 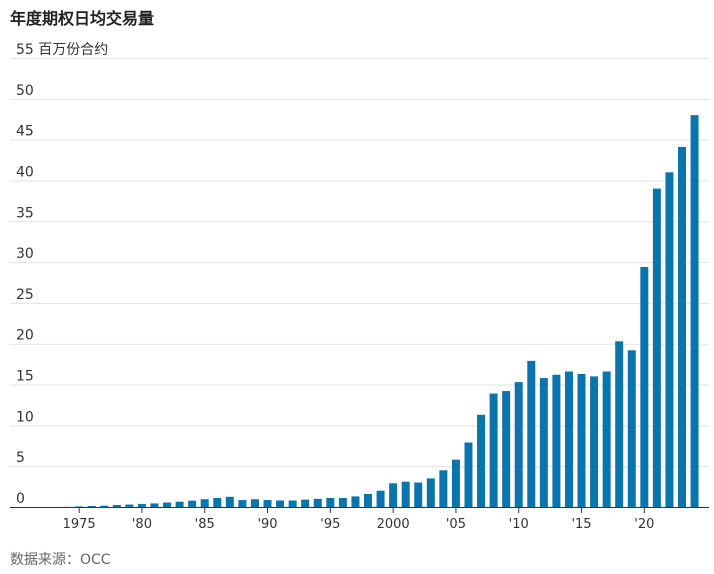 What do you see at coordinates (342, 502) in the screenshot?
I see `bar-1996` at bounding box center [342, 502].